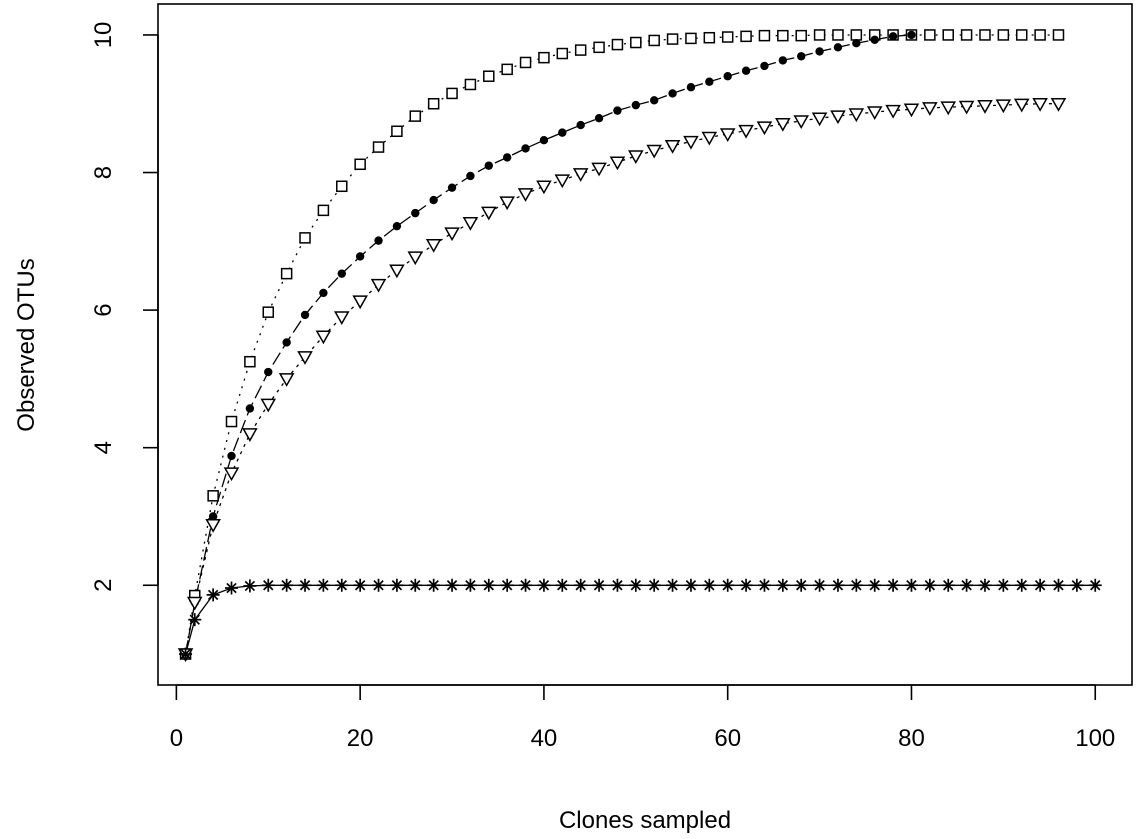 Image resolution: width=1137 pixels, height=839 pixels. Describe the element at coordinates (103, 172) in the screenshot. I see `y-tick-label: 8` at that location.